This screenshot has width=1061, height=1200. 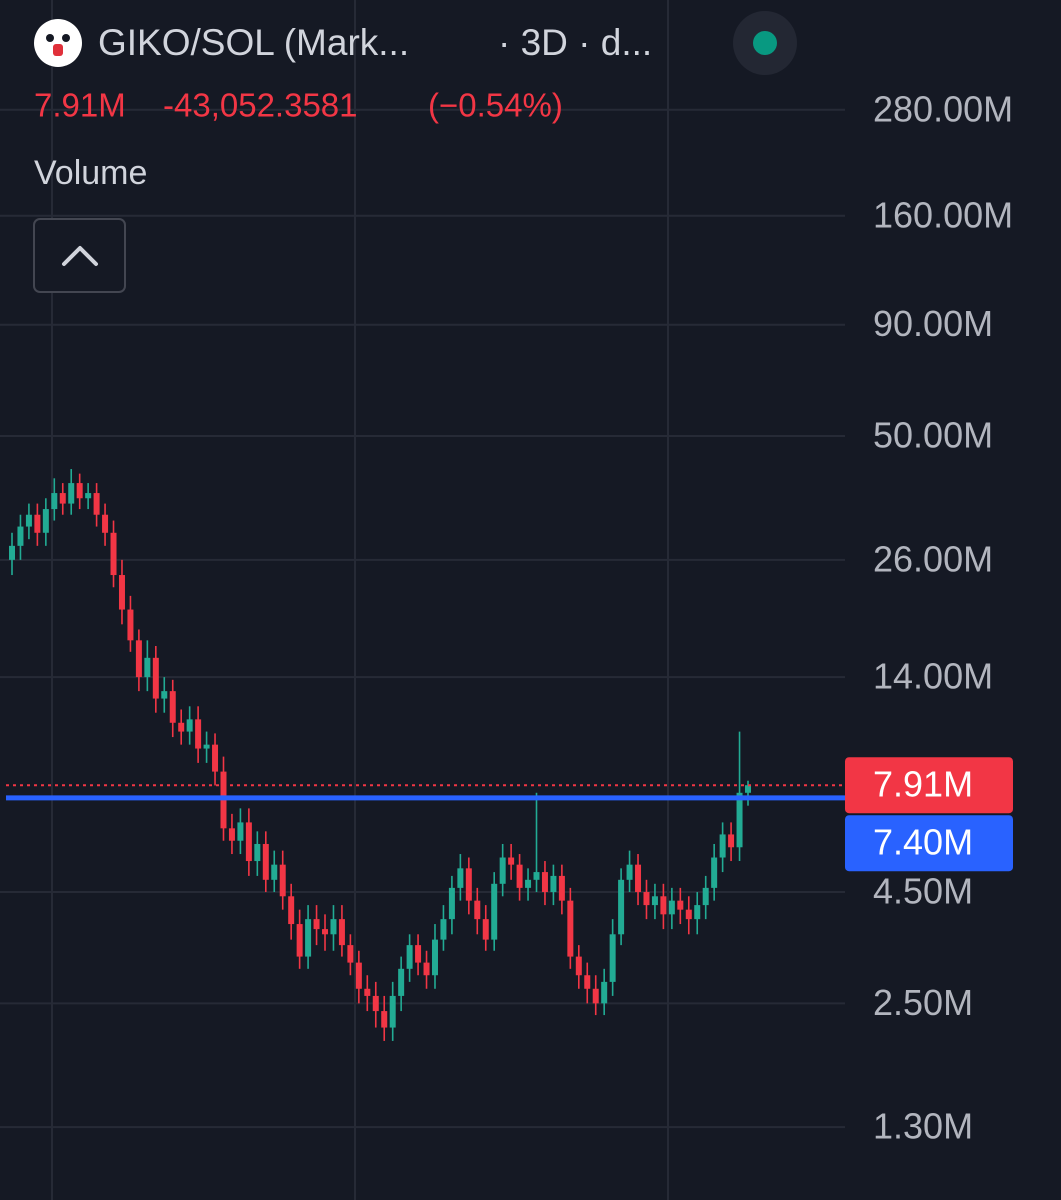 What do you see at coordinates (923, 1126) in the screenshot?
I see `y-tick-label: 1.30M` at bounding box center [923, 1126].